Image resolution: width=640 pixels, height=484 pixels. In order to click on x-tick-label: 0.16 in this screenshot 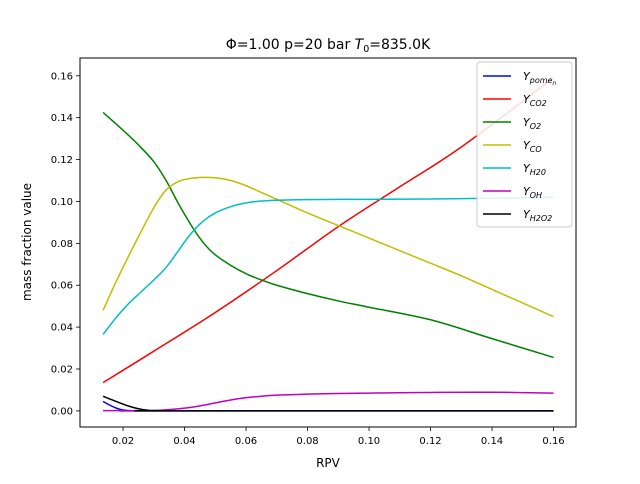, I will do `click(553, 441)`.